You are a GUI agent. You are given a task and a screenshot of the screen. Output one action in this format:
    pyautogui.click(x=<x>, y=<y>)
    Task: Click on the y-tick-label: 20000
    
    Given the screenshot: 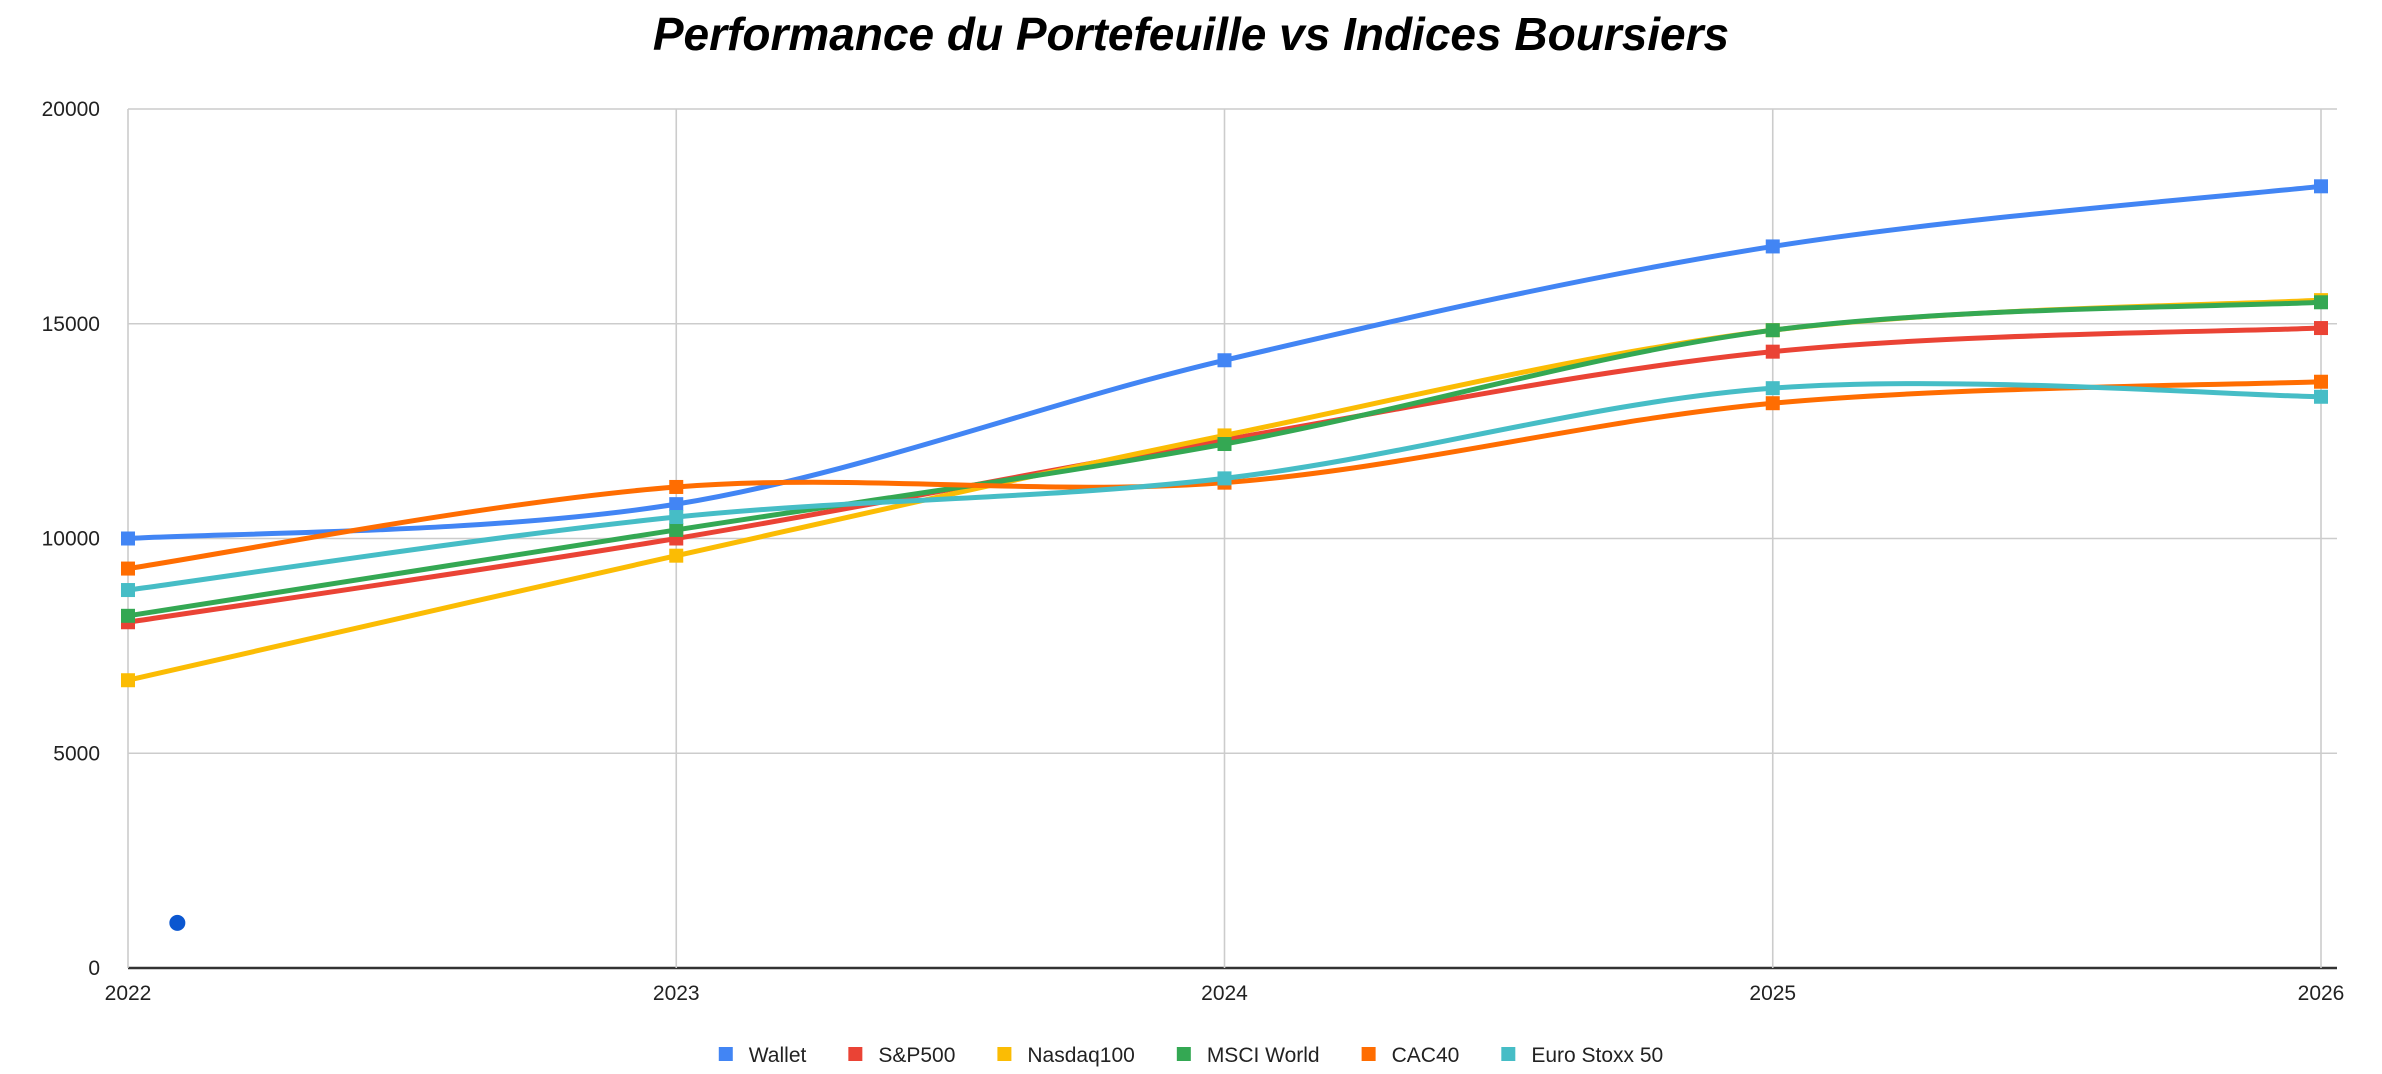 What is the action you would take?
    pyautogui.click(x=71, y=109)
    